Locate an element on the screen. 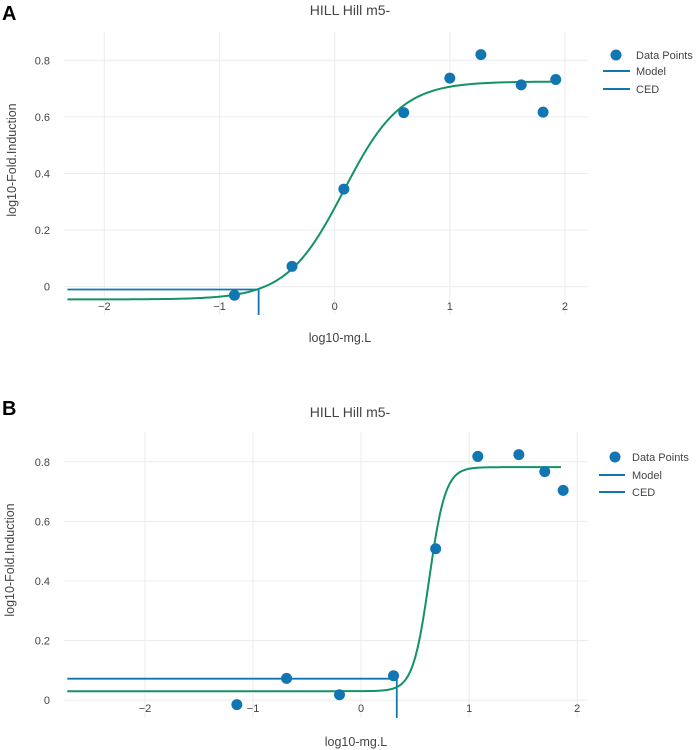 This screenshot has width=699, height=750. panel-a-legend-points-icon is located at coordinates (616, 55).